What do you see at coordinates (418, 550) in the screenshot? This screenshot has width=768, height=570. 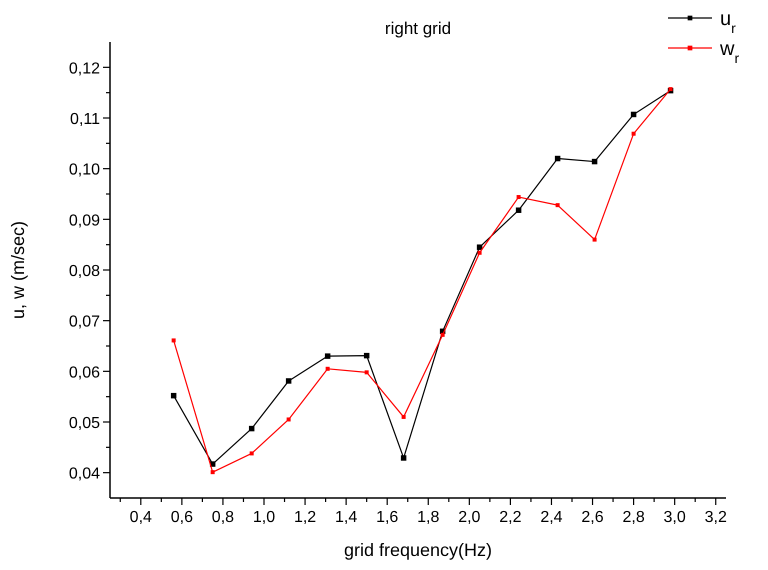 I see `x-axis-title: grid frequency(Hz)` at bounding box center [418, 550].